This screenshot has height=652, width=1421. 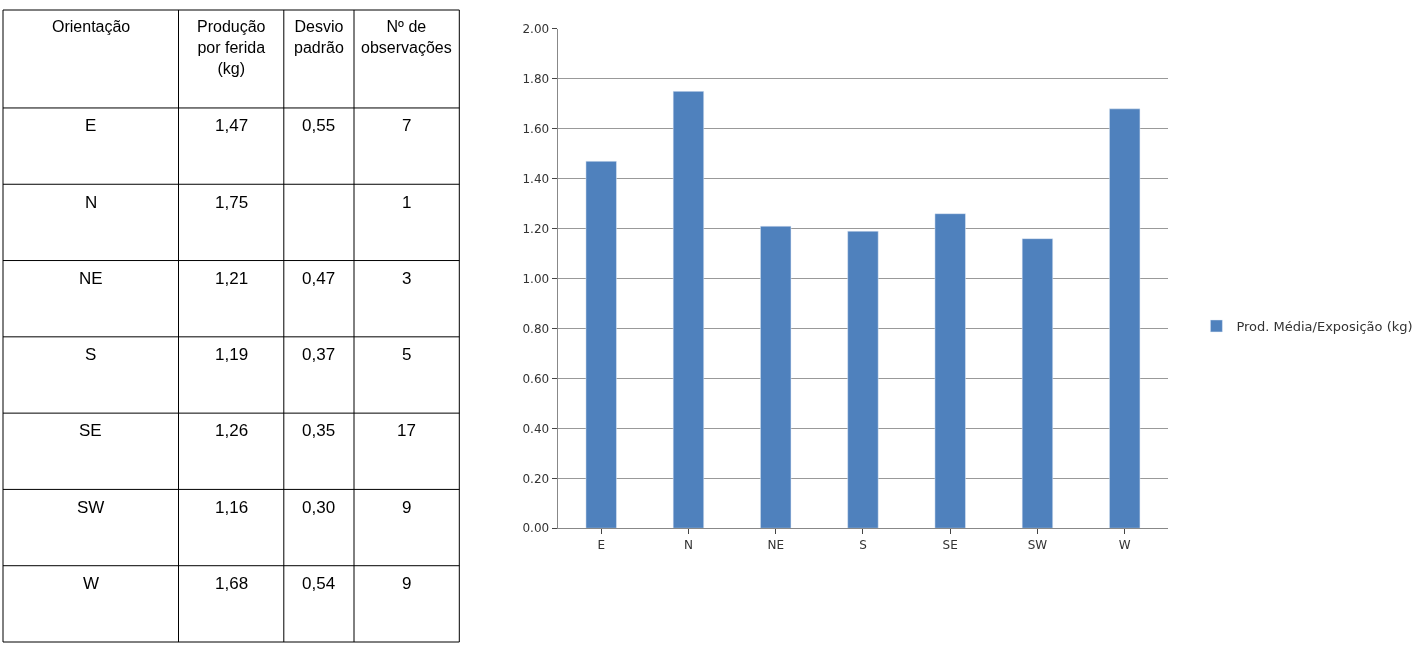 What do you see at coordinates (775, 544) in the screenshot?
I see `x-tick-label: NE` at bounding box center [775, 544].